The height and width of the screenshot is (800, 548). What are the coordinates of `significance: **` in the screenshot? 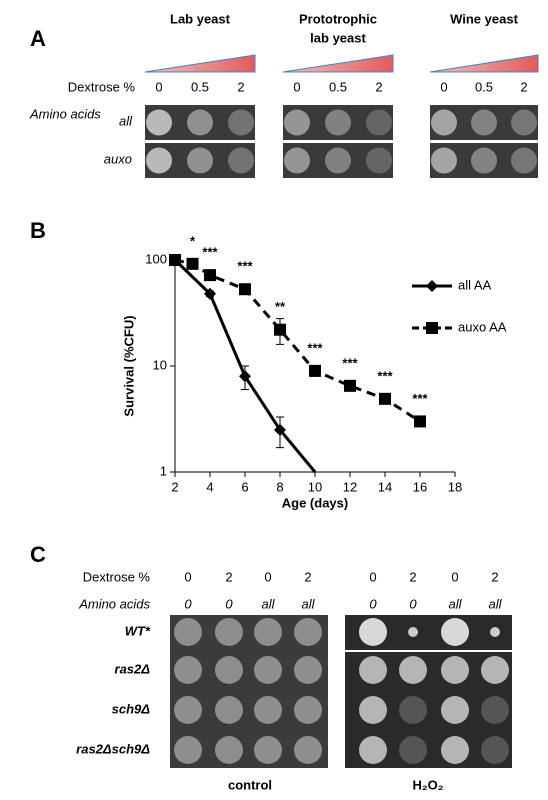 It's located at (280, 306).